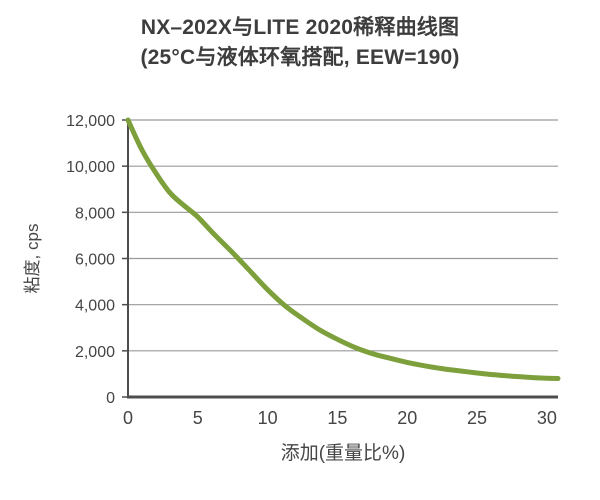  I want to click on y-tick-label: 10,000, so click(90, 167).